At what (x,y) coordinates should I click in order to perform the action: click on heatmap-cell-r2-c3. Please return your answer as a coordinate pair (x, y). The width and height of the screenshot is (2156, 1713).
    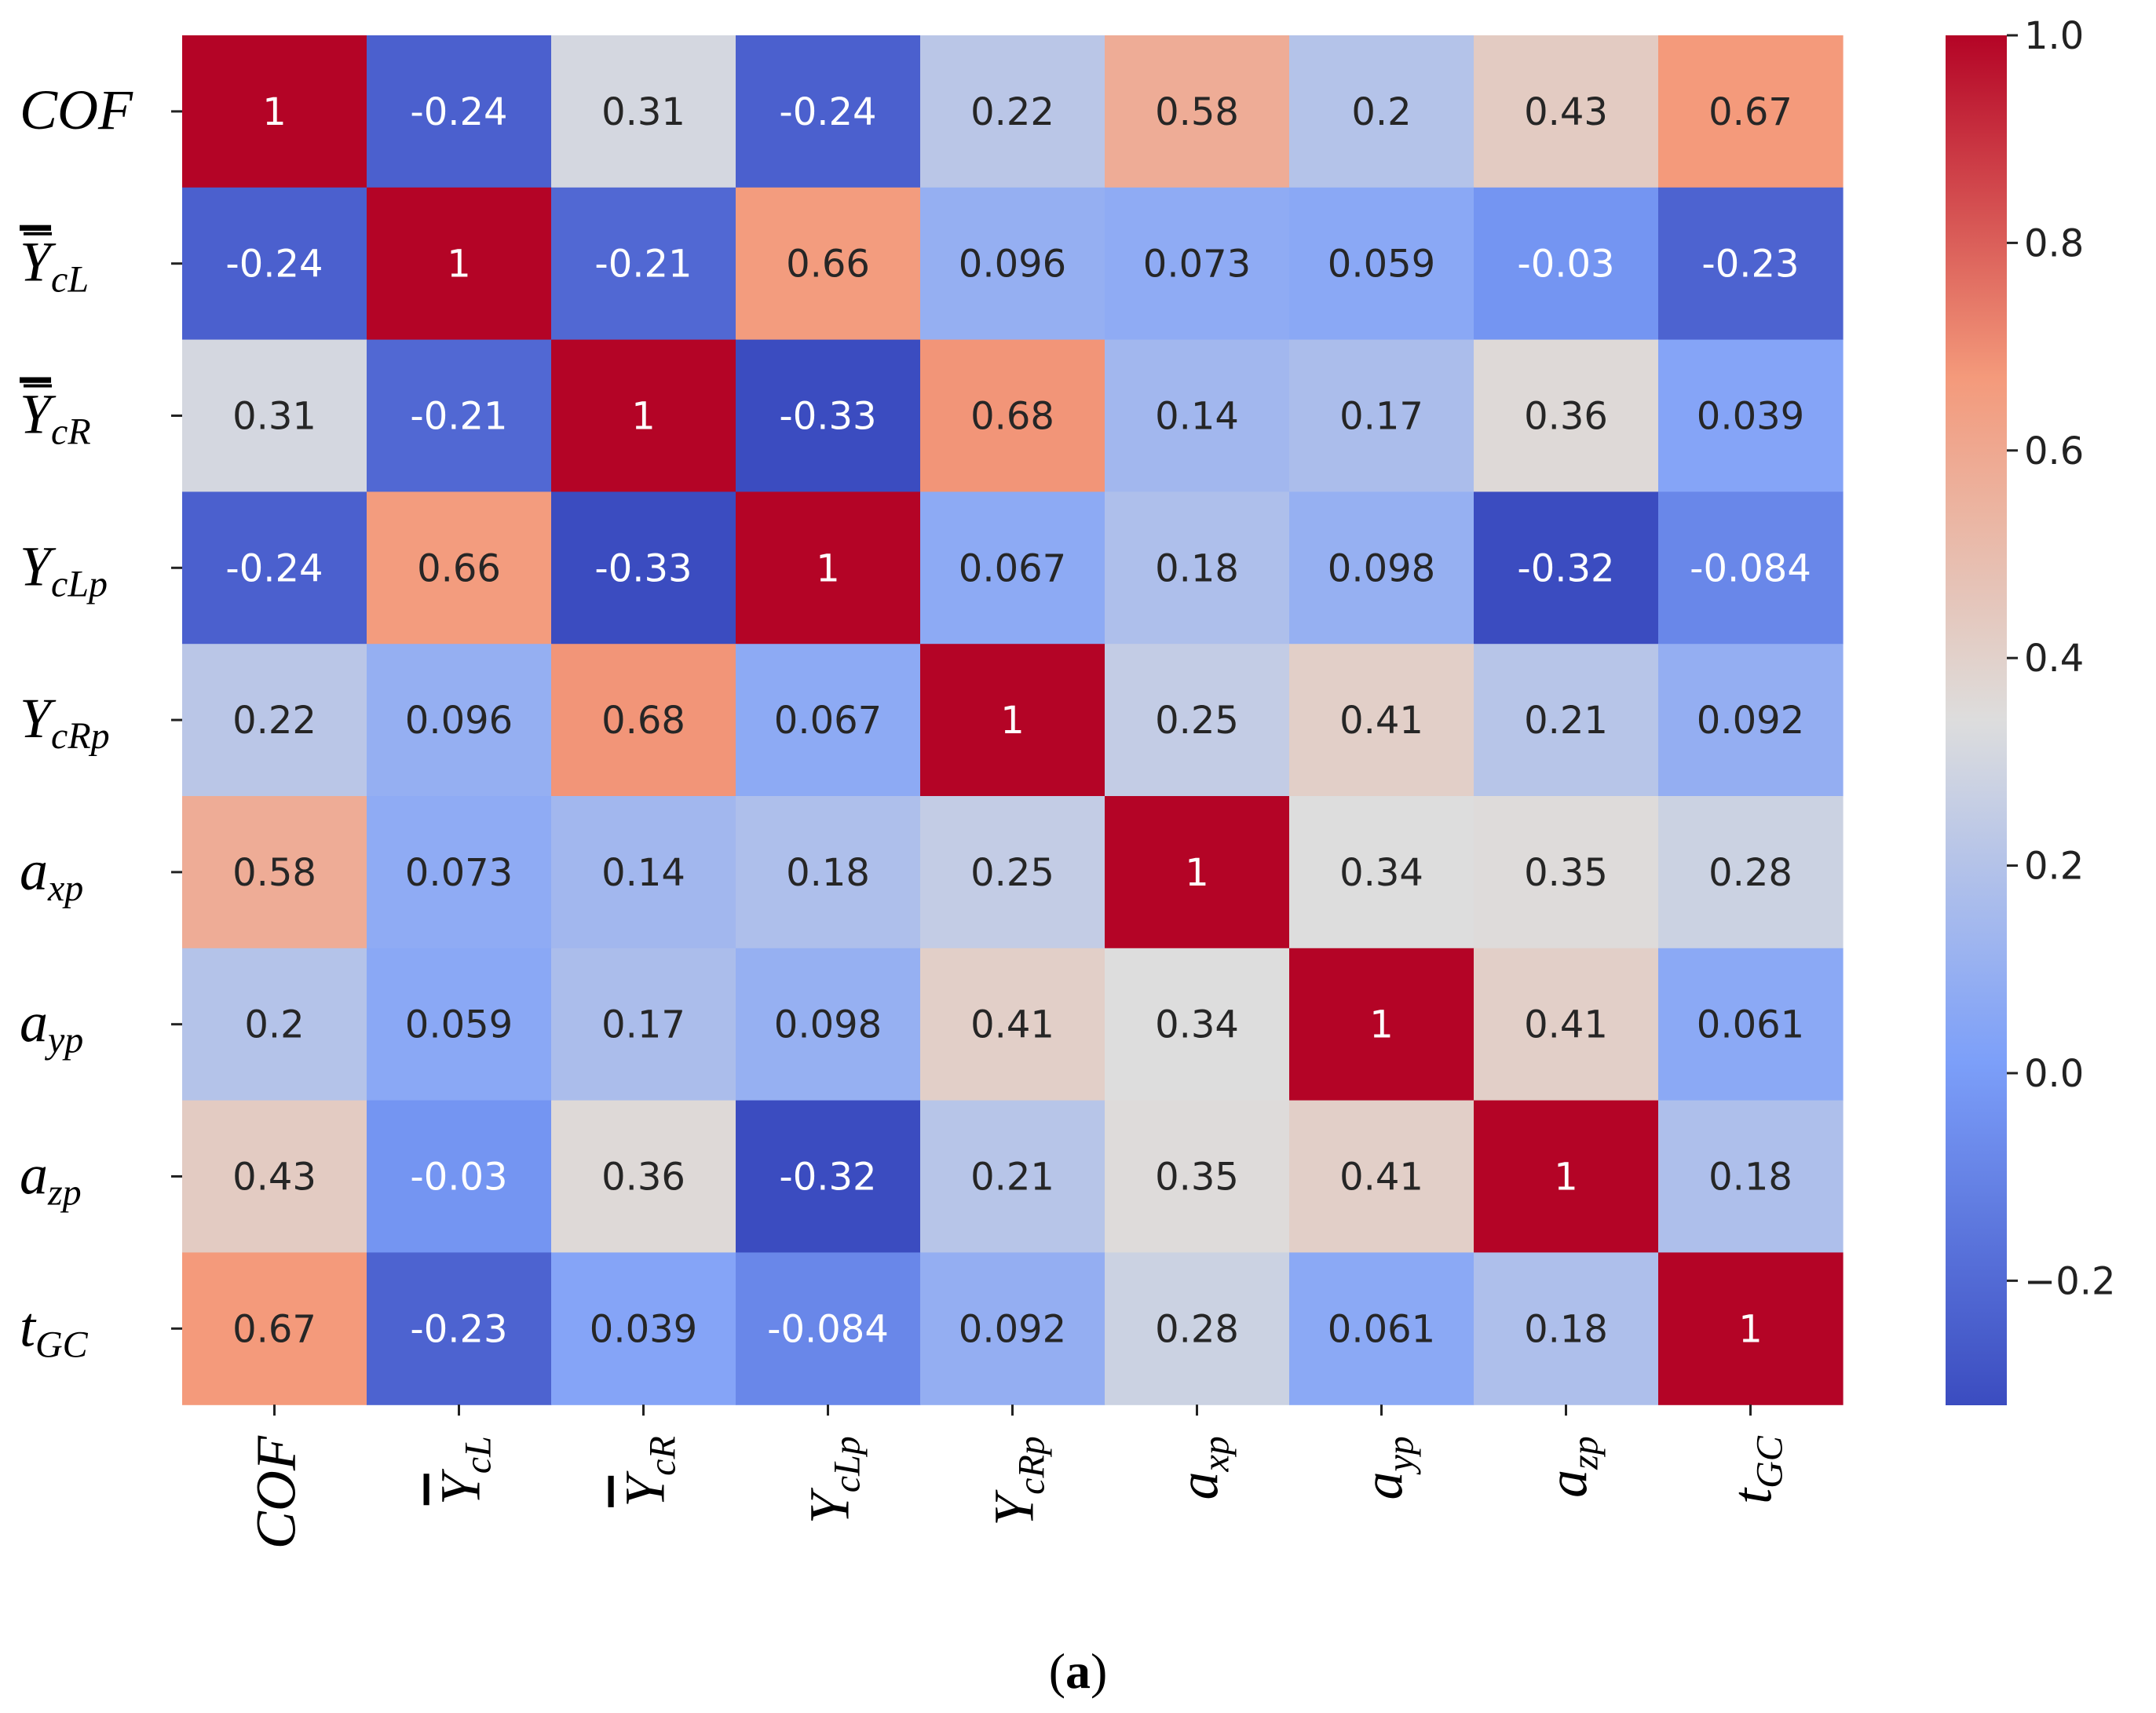
    Looking at the image, I should click on (829, 415).